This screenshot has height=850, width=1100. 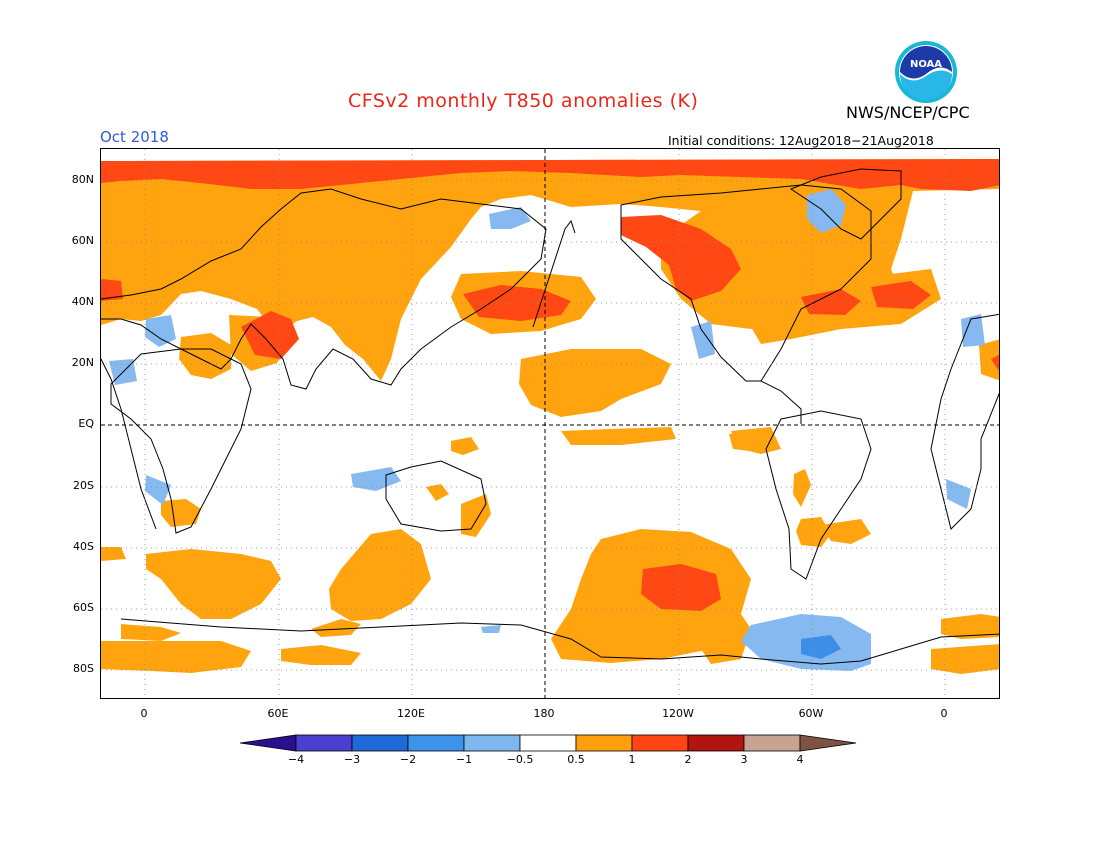 What do you see at coordinates (83, 485) in the screenshot?
I see `lat-label: 20S` at bounding box center [83, 485].